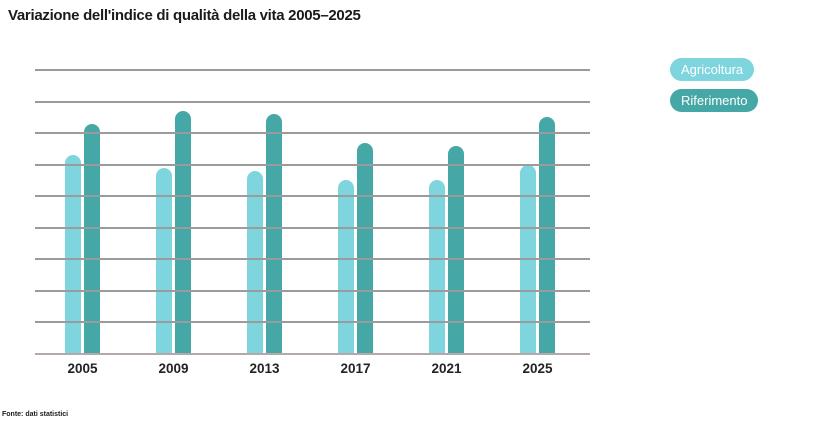  Describe the element at coordinates (312, 371) in the screenshot. I see `x-axis: 2005 2009 2013 2017 2021 2025` at that location.